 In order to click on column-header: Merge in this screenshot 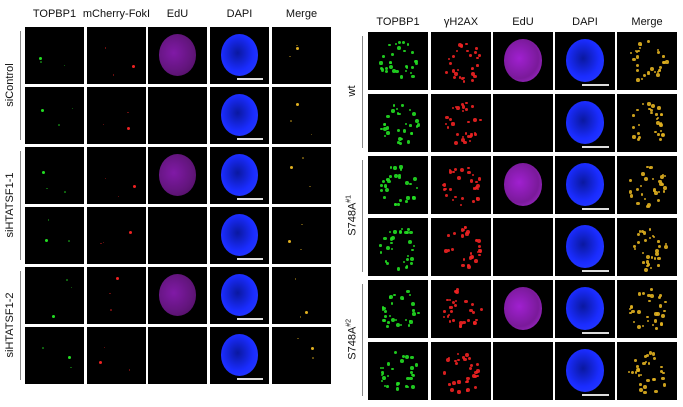, I will do `click(647, 22)`.